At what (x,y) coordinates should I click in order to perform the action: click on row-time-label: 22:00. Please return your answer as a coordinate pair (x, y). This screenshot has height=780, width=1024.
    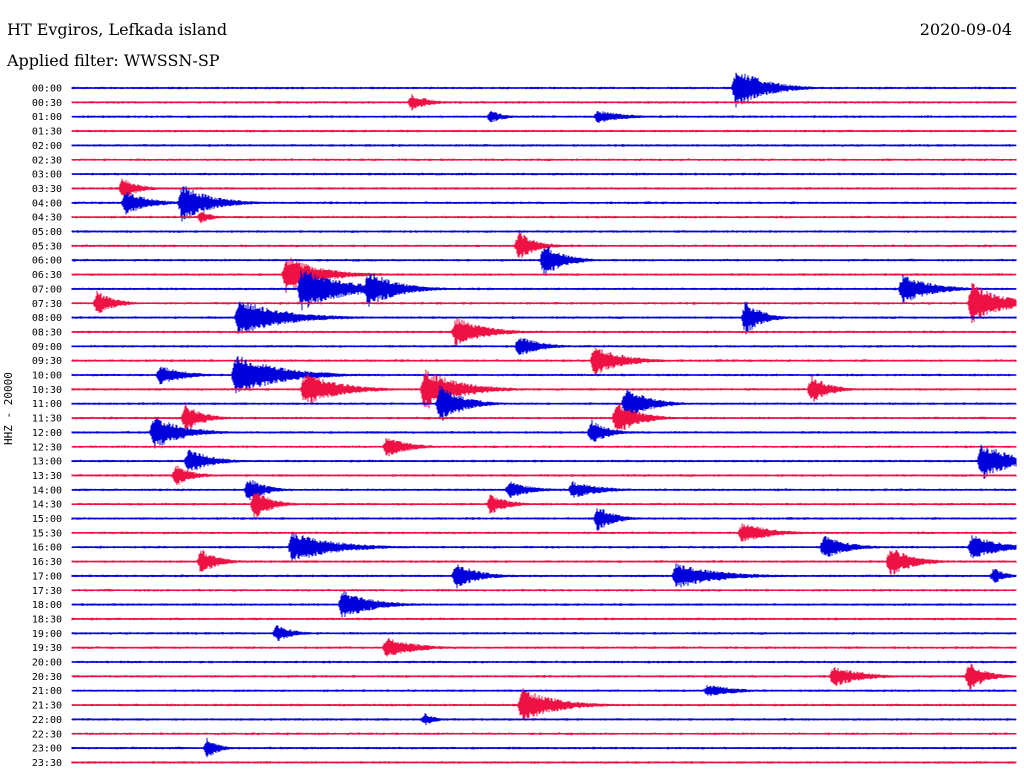
    Looking at the image, I should click on (47, 720).